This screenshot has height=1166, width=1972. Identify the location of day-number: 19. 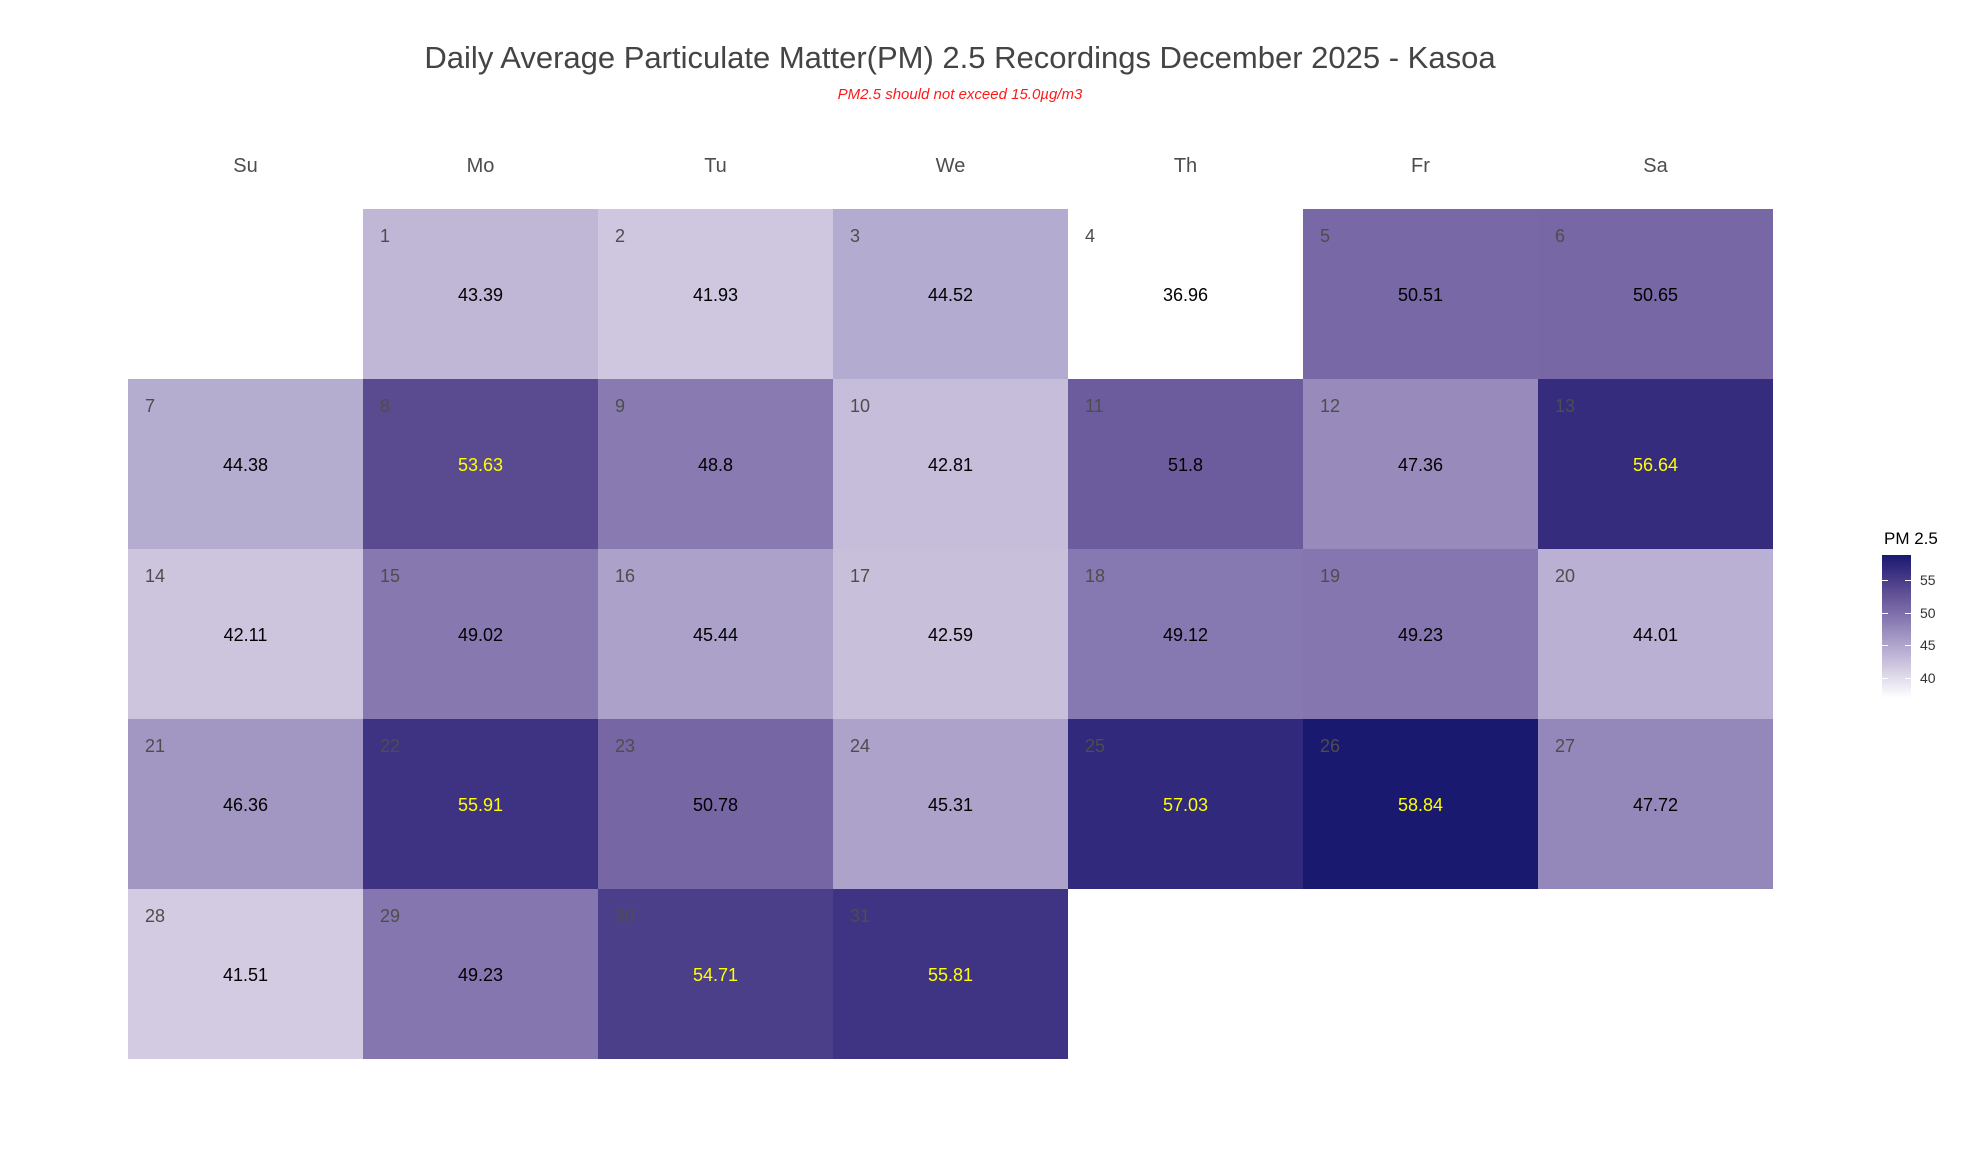
(1330, 576).